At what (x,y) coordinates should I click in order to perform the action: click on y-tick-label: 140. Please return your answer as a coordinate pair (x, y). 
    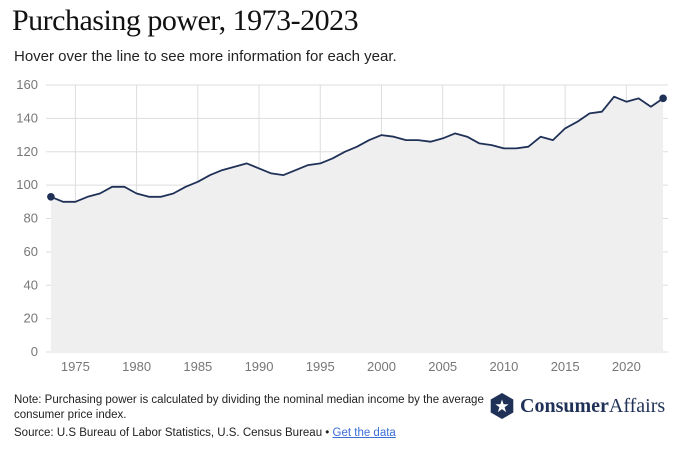
    Looking at the image, I should click on (27, 117).